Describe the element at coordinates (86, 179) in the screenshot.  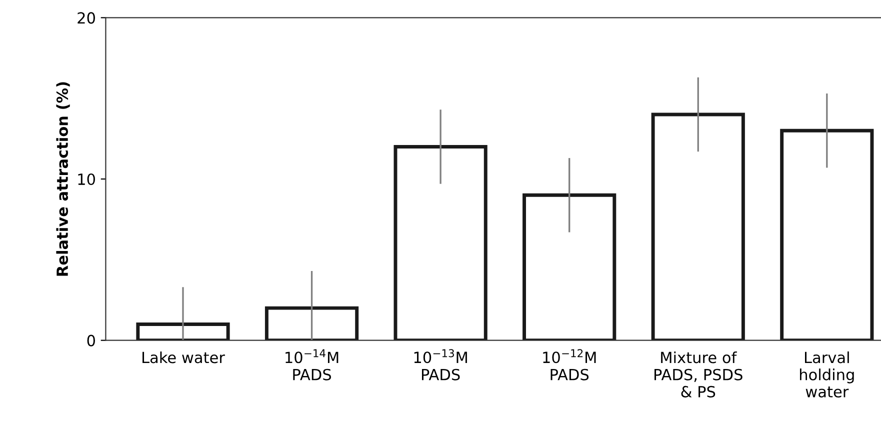
I see `y-tick-label: 10` at that location.